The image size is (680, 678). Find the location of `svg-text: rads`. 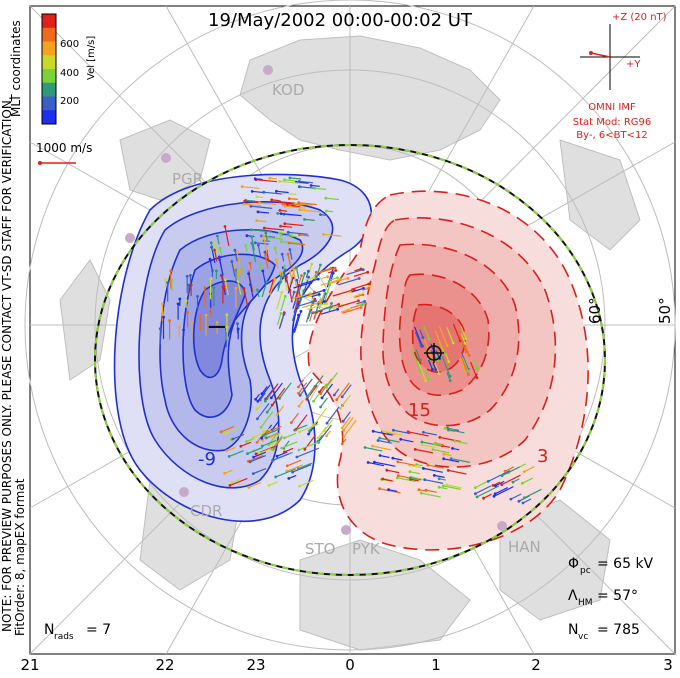

svg-text: rads is located at coordinates (64, 637).